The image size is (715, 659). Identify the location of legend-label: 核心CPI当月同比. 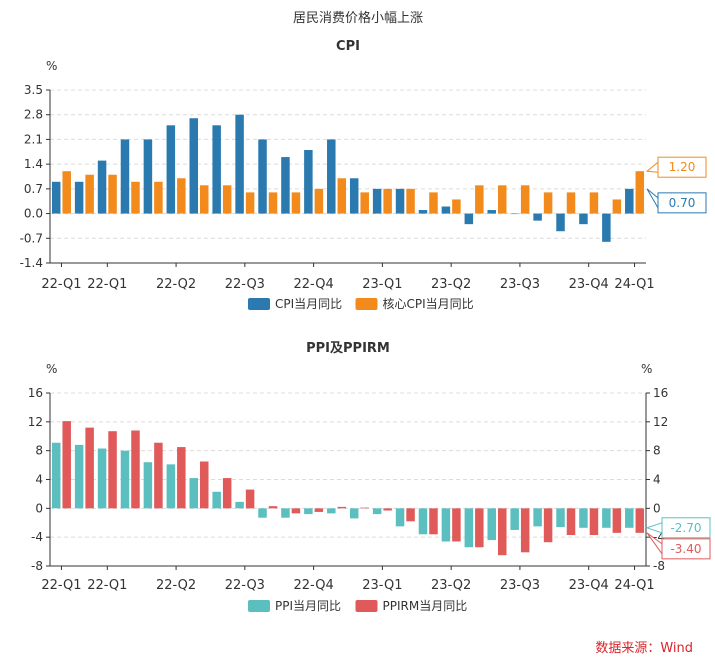
(428, 304).